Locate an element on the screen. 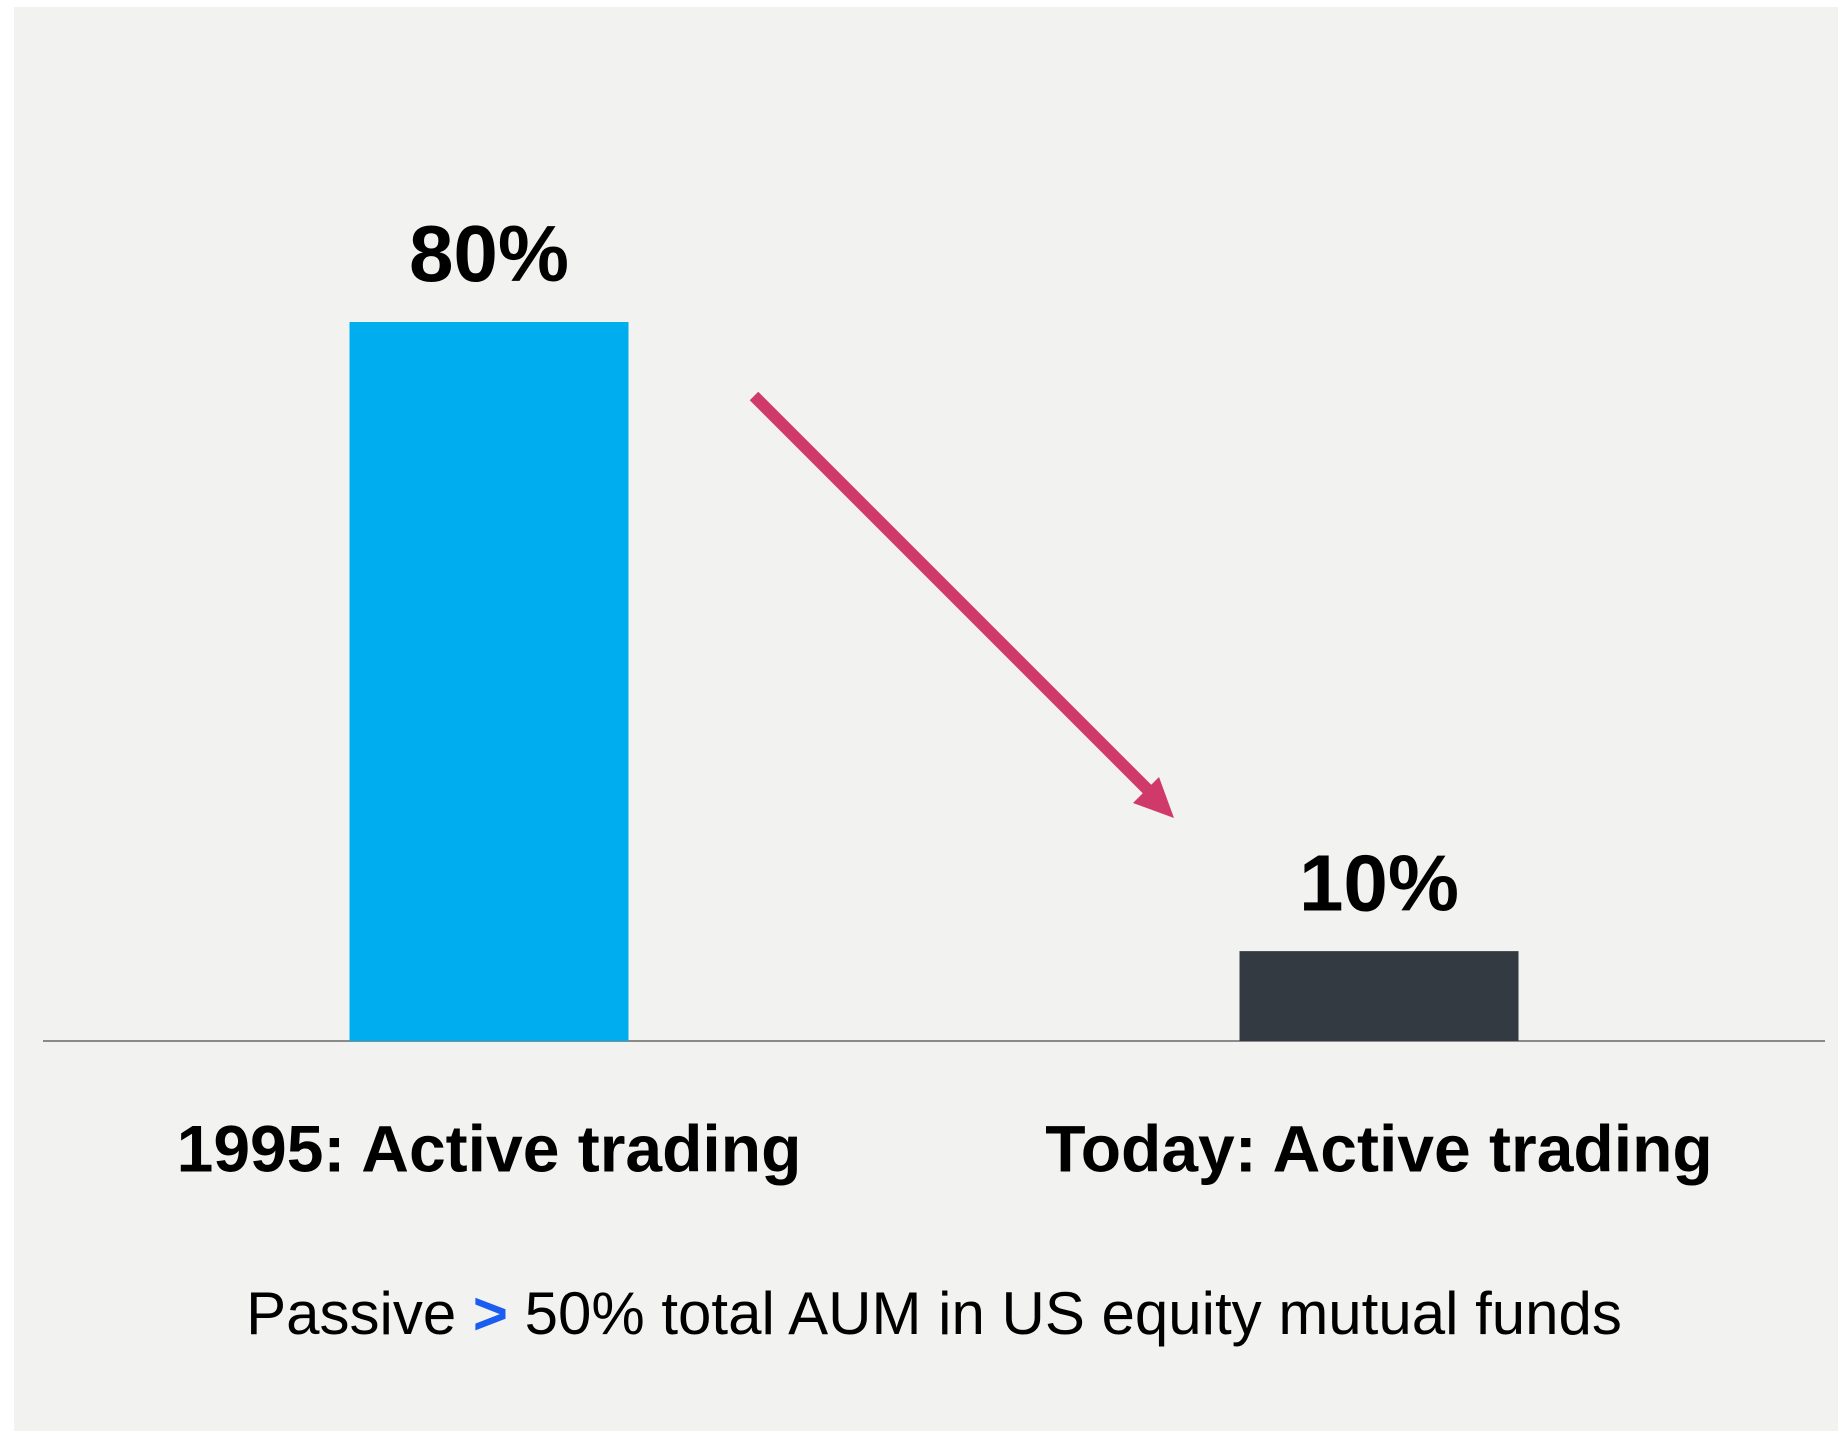  footnote-symbol: > is located at coordinates (490, 1313).